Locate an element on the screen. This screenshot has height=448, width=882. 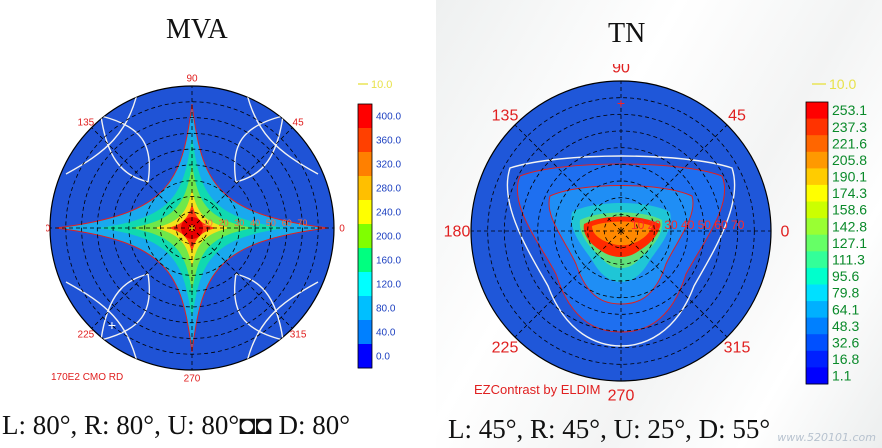
tn-radial-label-30: 30 is located at coordinates (671, 225).